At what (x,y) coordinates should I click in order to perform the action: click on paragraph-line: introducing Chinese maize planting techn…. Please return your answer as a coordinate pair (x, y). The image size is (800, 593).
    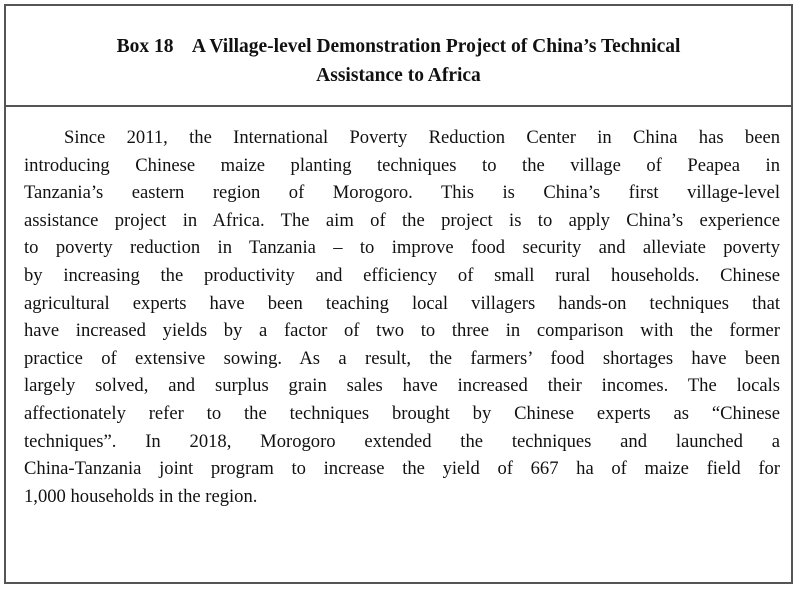
    Looking at the image, I should click on (402, 165).